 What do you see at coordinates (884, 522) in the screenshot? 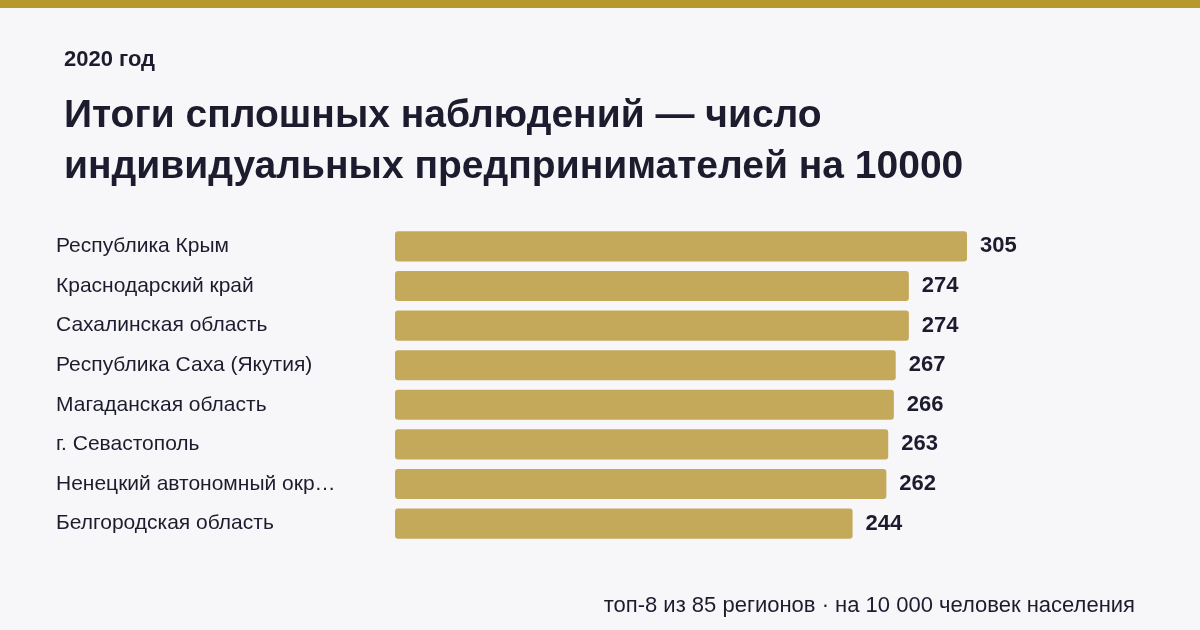
I see `data-label: 244` at bounding box center [884, 522].